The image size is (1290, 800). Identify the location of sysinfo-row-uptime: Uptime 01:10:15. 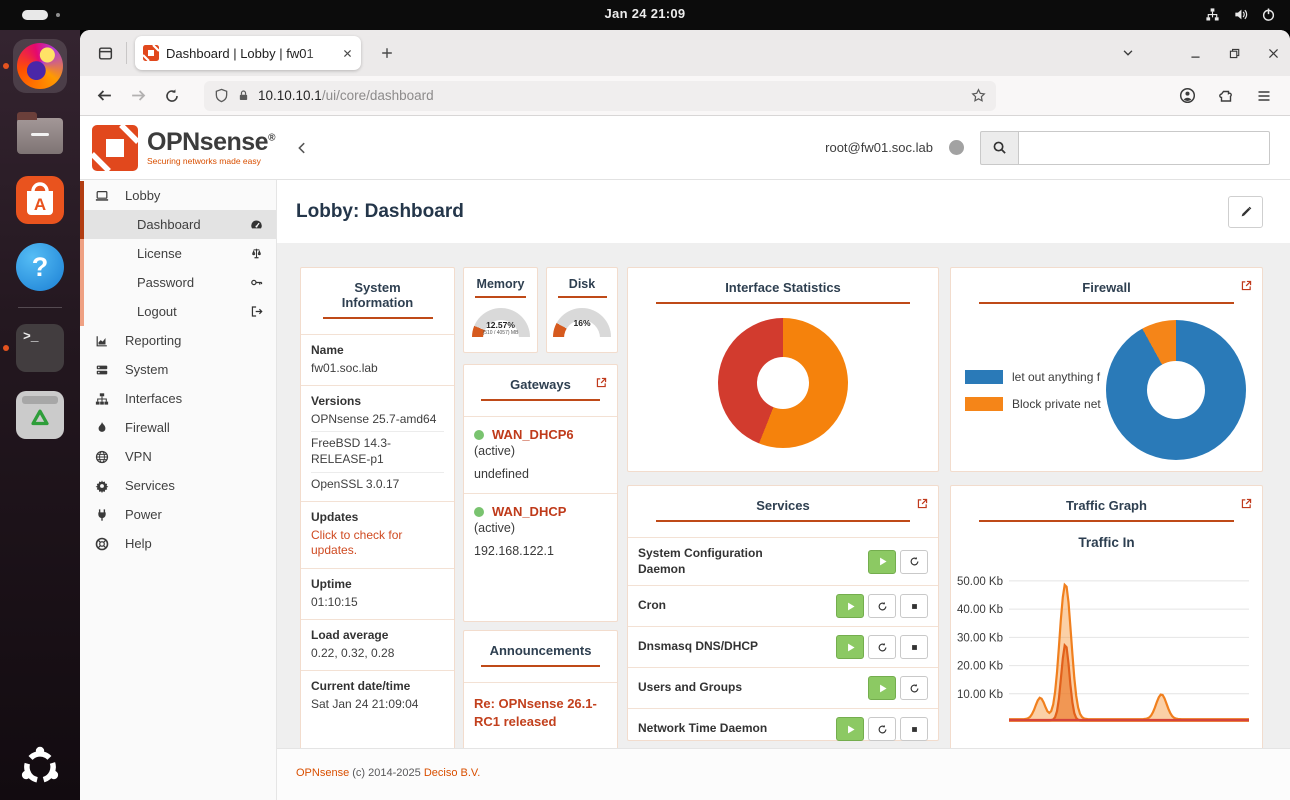
(377, 593).